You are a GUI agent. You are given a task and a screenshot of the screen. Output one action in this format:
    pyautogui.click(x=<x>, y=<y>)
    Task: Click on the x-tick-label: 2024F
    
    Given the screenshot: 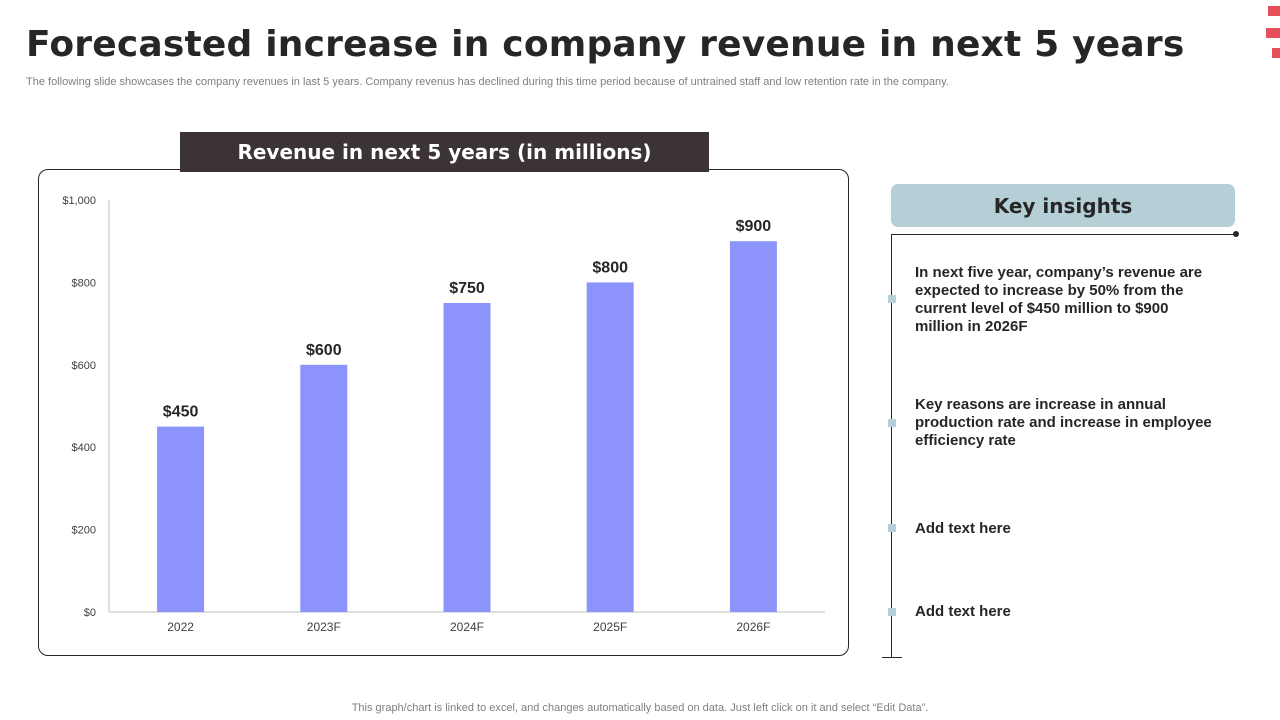 What is the action you would take?
    pyautogui.click(x=467, y=627)
    